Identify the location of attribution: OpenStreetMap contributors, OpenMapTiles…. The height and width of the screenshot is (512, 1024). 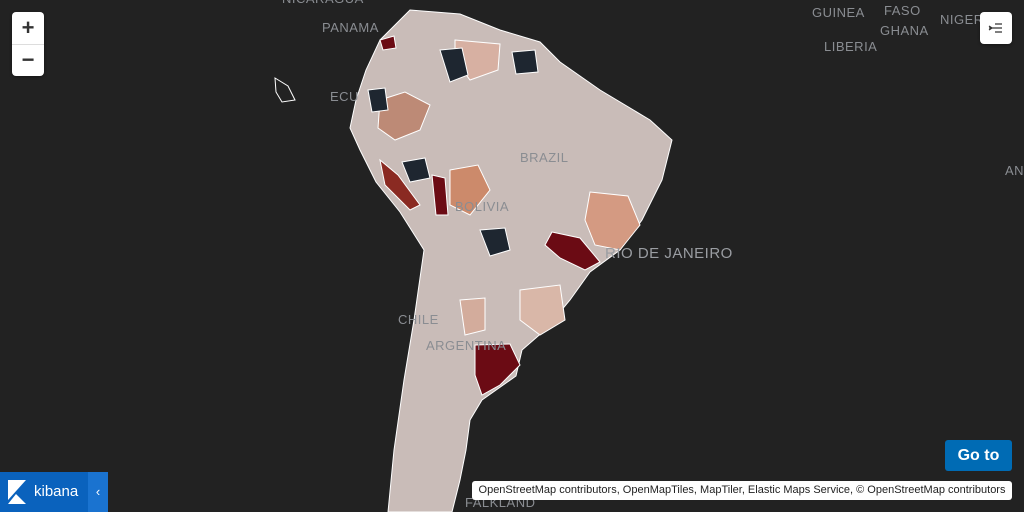
(742, 490).